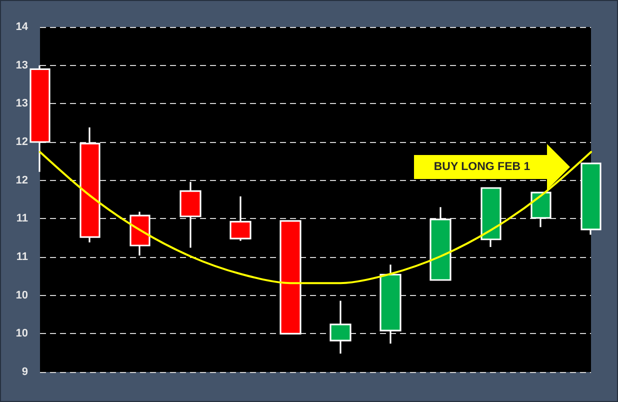 The image size is (618, 402). What do you see at coordinates (25, 372) in the screenshot?
I see `y-tick-label: 9` at bounding box center [25, 372].